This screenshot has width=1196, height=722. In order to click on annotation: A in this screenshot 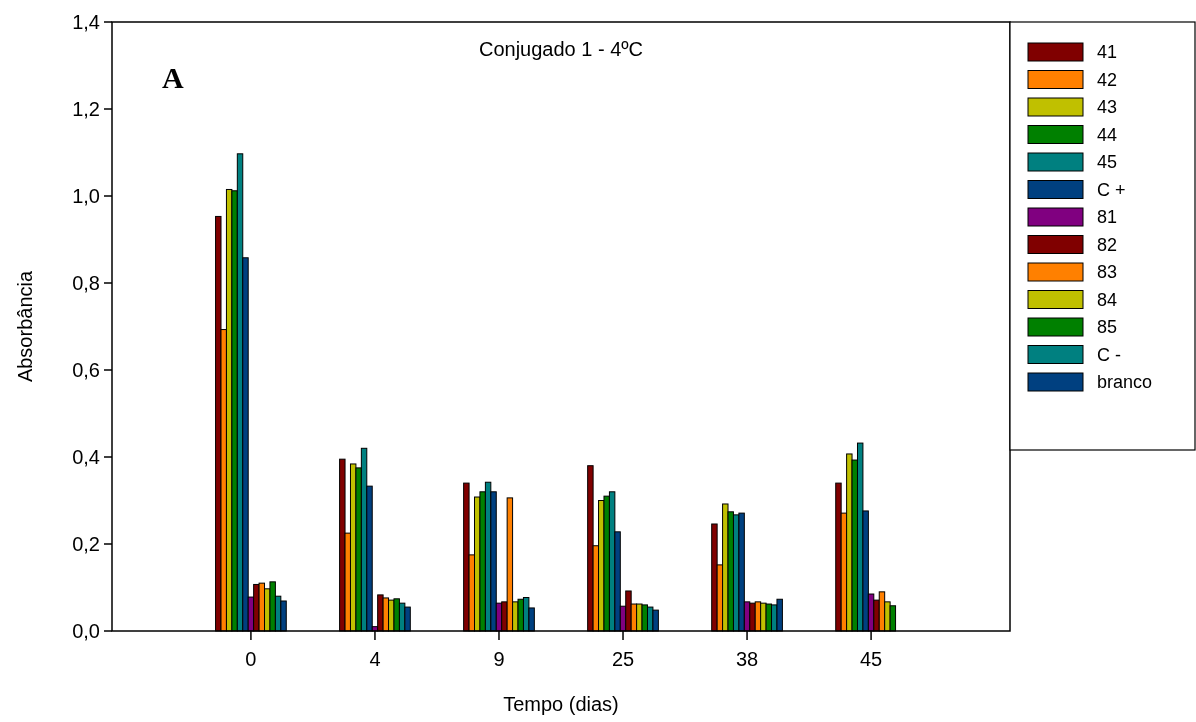, I will do `click(173, 77)`.